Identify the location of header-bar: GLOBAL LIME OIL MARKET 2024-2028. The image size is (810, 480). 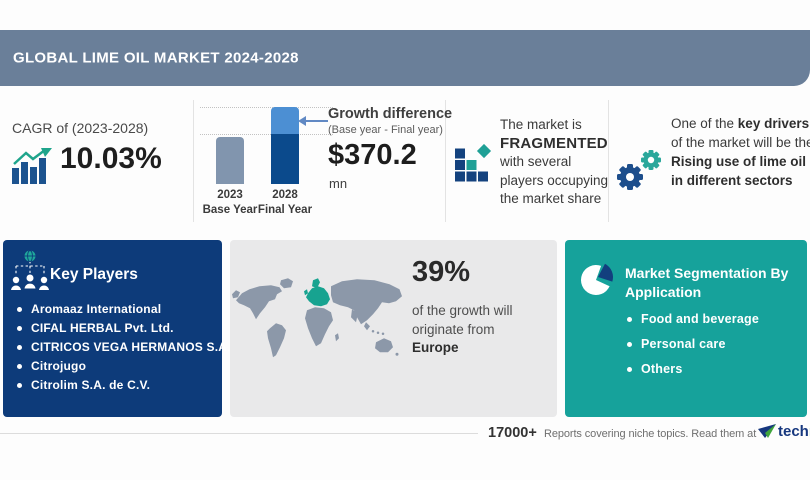
(405, 58).